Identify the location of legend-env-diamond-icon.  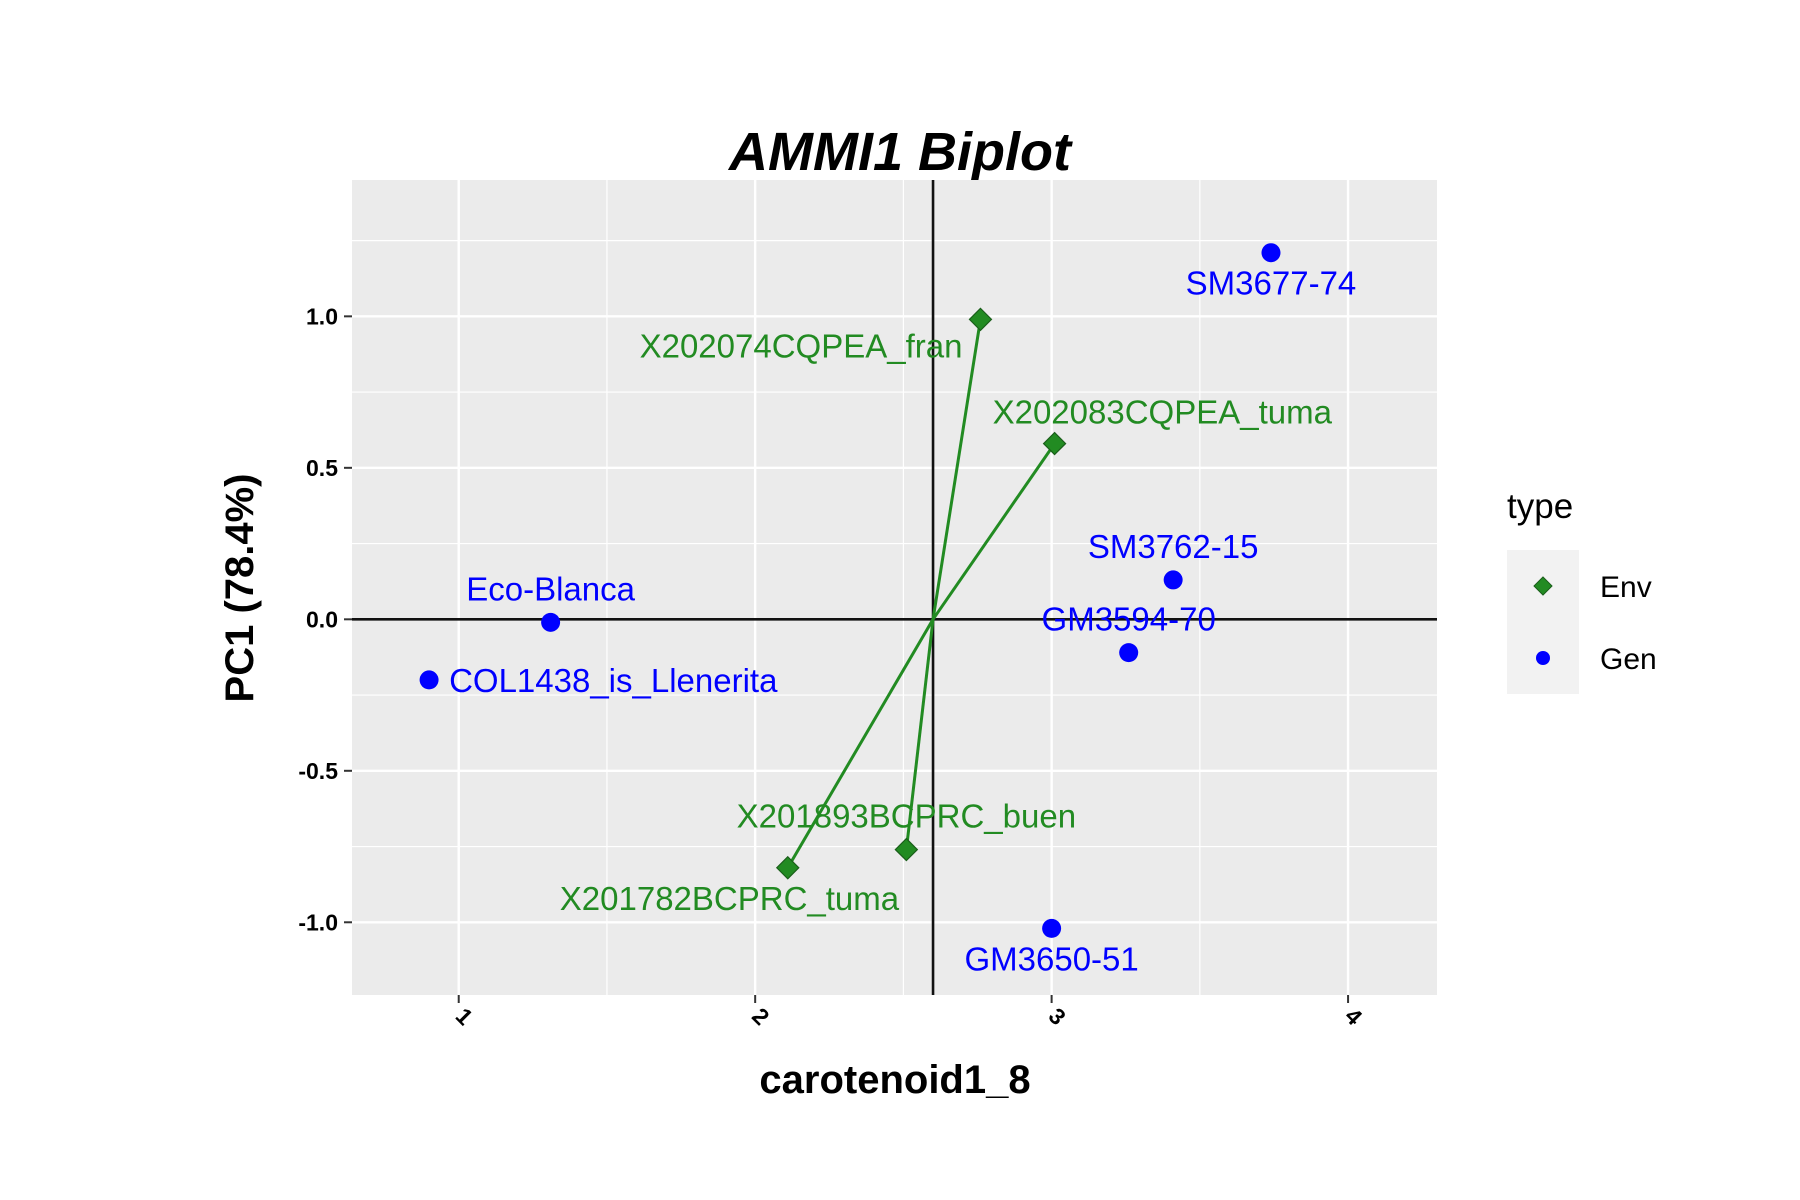
(1543, 586).